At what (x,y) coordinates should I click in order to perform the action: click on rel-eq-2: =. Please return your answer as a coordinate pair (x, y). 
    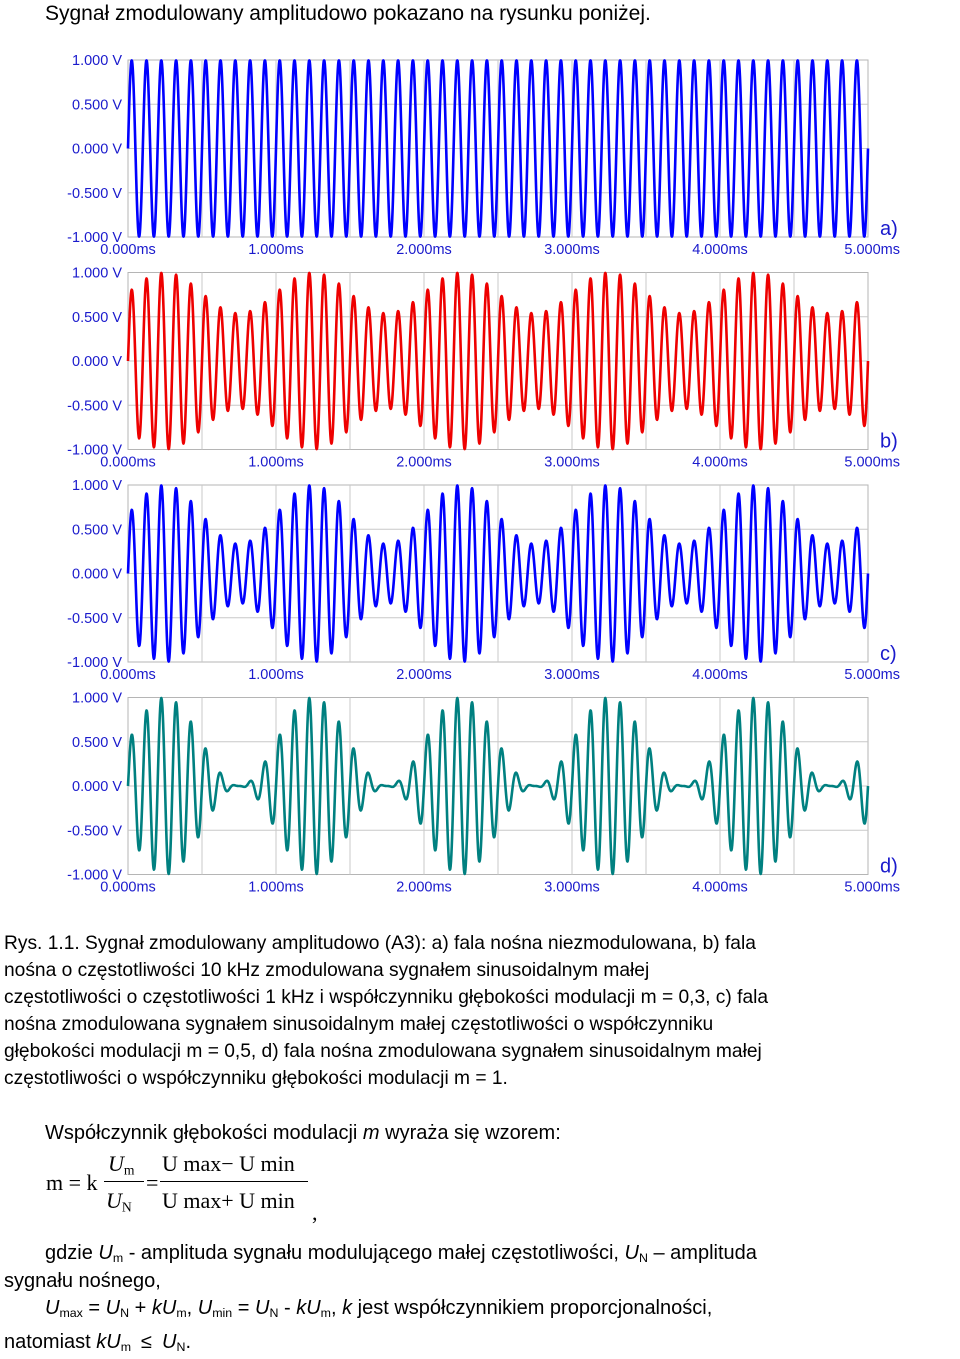
    Looking at the image, I should click on (243, 1308).